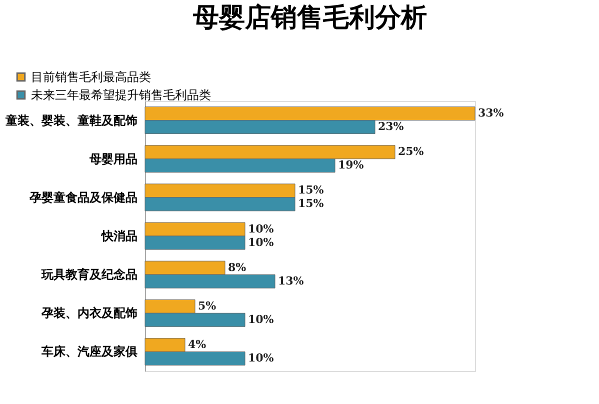  I want to click on y-tick-label: 孕婴童食品及保健品, so click(83, 197).